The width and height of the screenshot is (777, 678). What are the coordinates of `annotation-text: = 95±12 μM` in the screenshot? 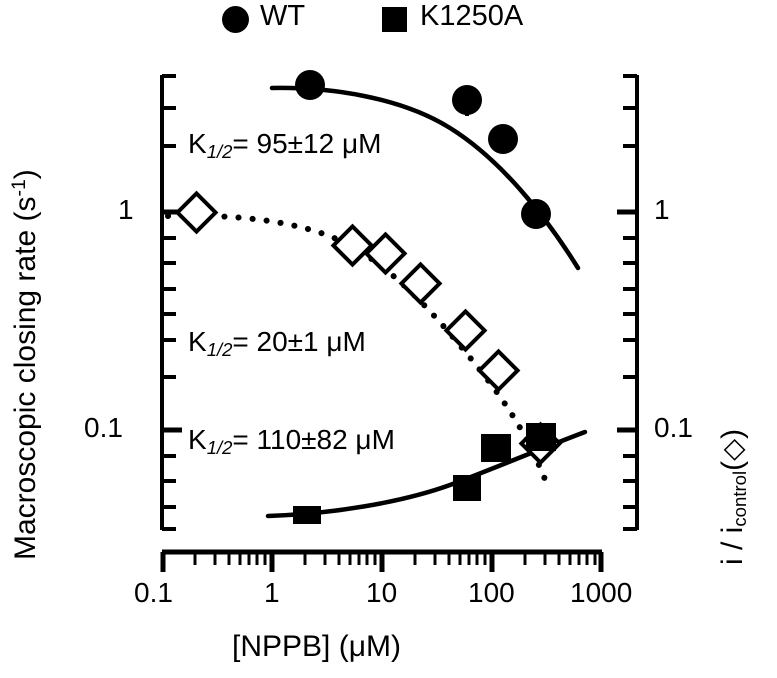 It's located at (307, 143).